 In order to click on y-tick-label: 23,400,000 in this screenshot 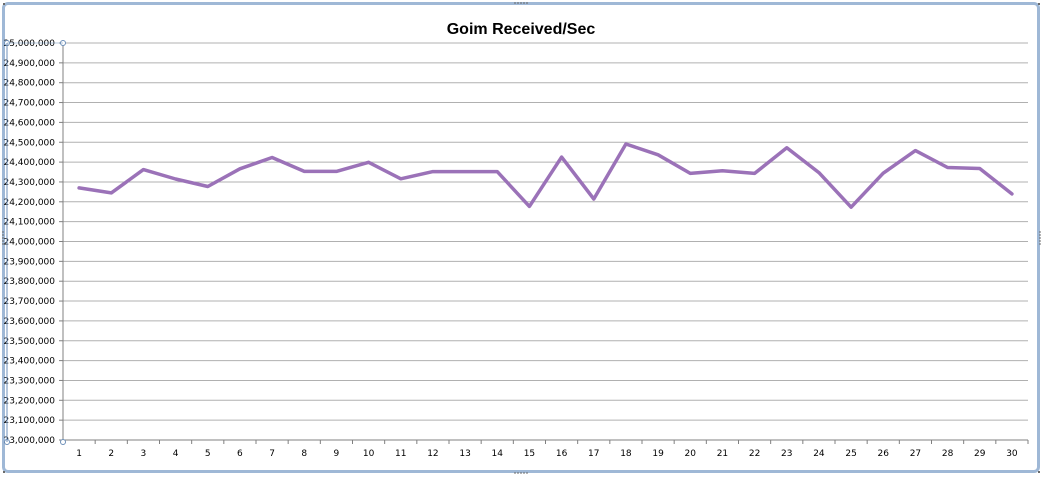, I will do `click(29, 362)`.